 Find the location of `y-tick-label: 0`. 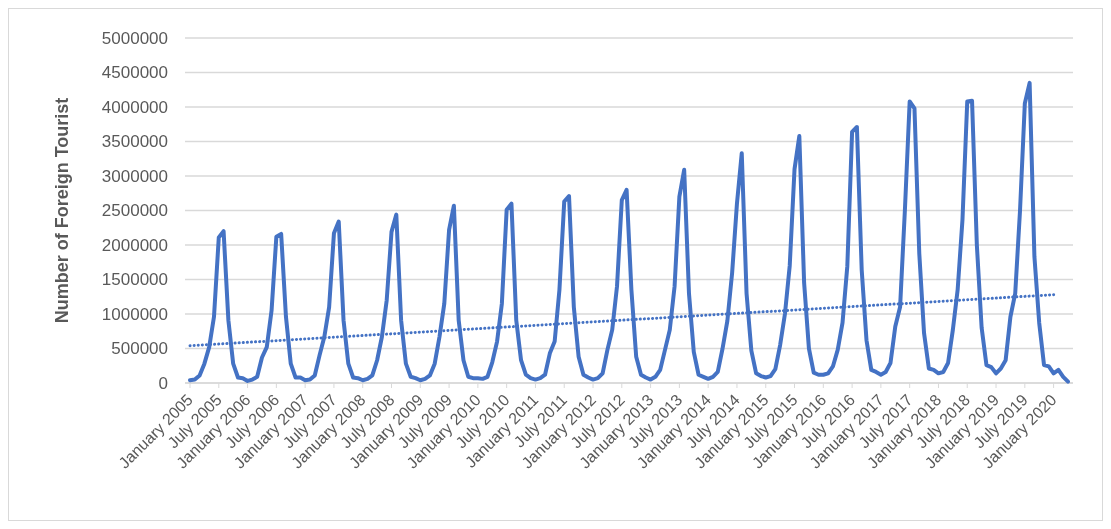

y-tick-label: 0 is located at coordinates (163, 383).